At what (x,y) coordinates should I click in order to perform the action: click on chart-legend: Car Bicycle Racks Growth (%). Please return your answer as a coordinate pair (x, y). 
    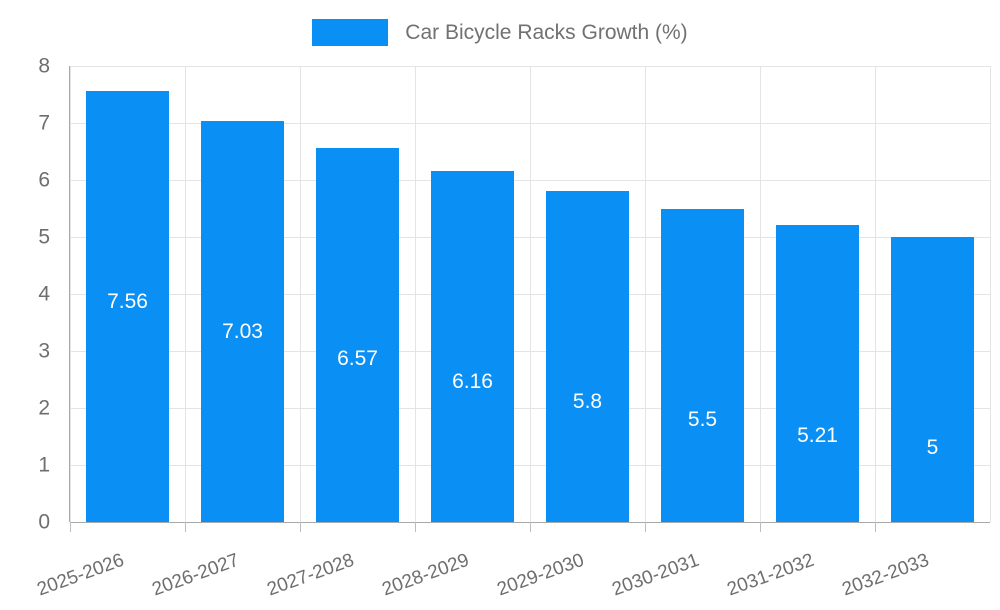
    Looking at the image, I should click on (500, 32).